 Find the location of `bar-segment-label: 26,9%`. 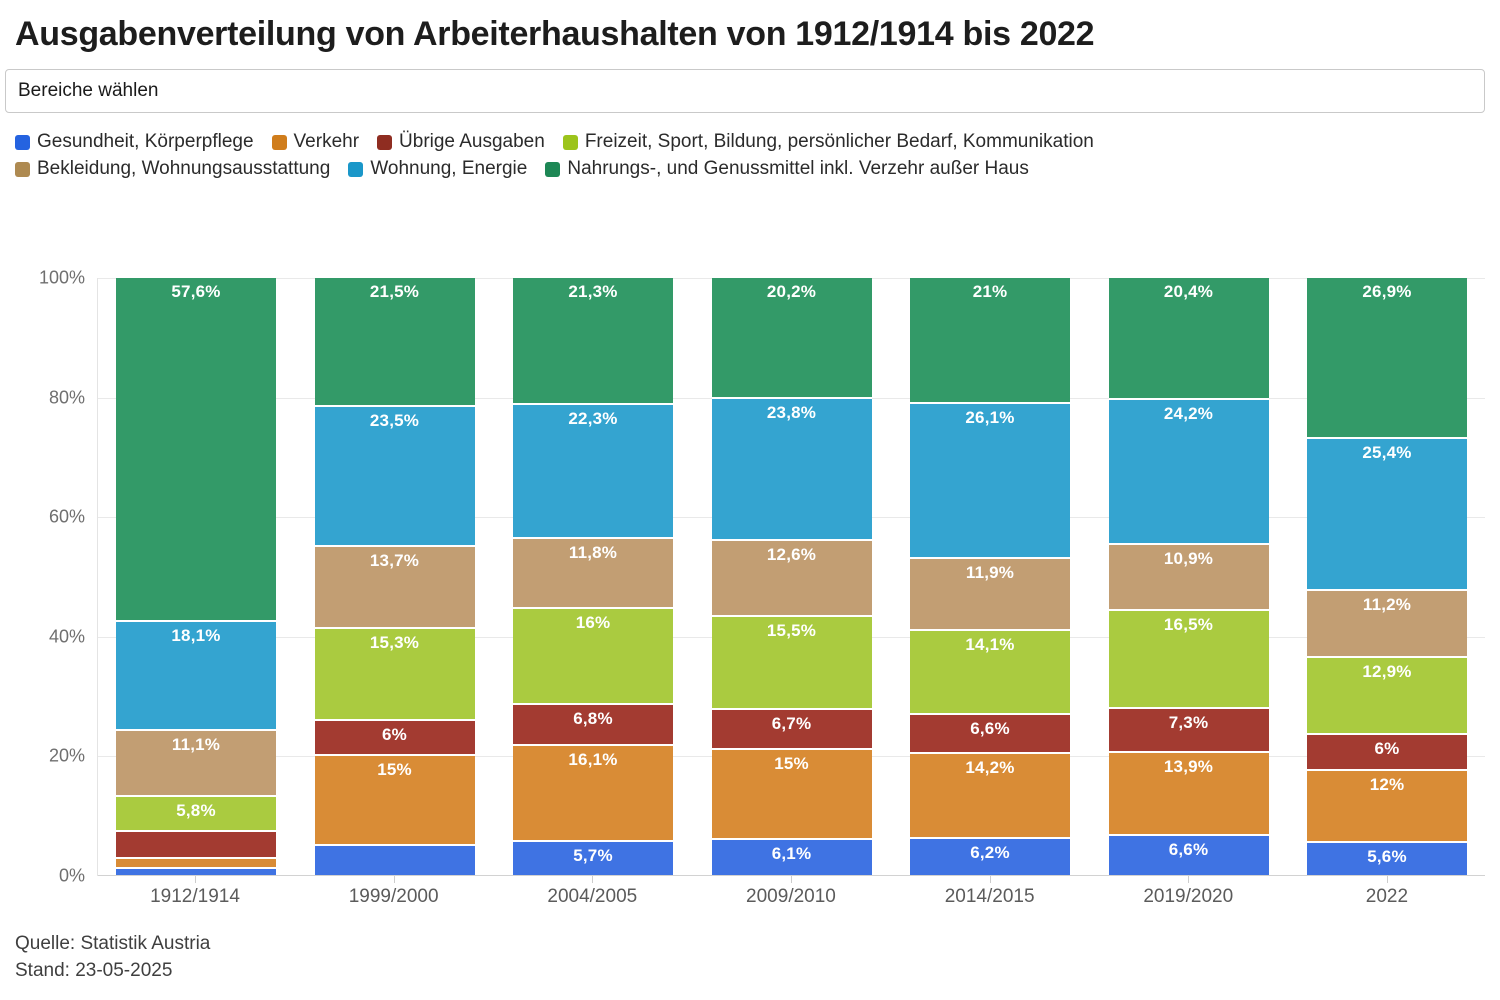

bar-segment-label: 26,9% is located at coordinates (1387, 292).